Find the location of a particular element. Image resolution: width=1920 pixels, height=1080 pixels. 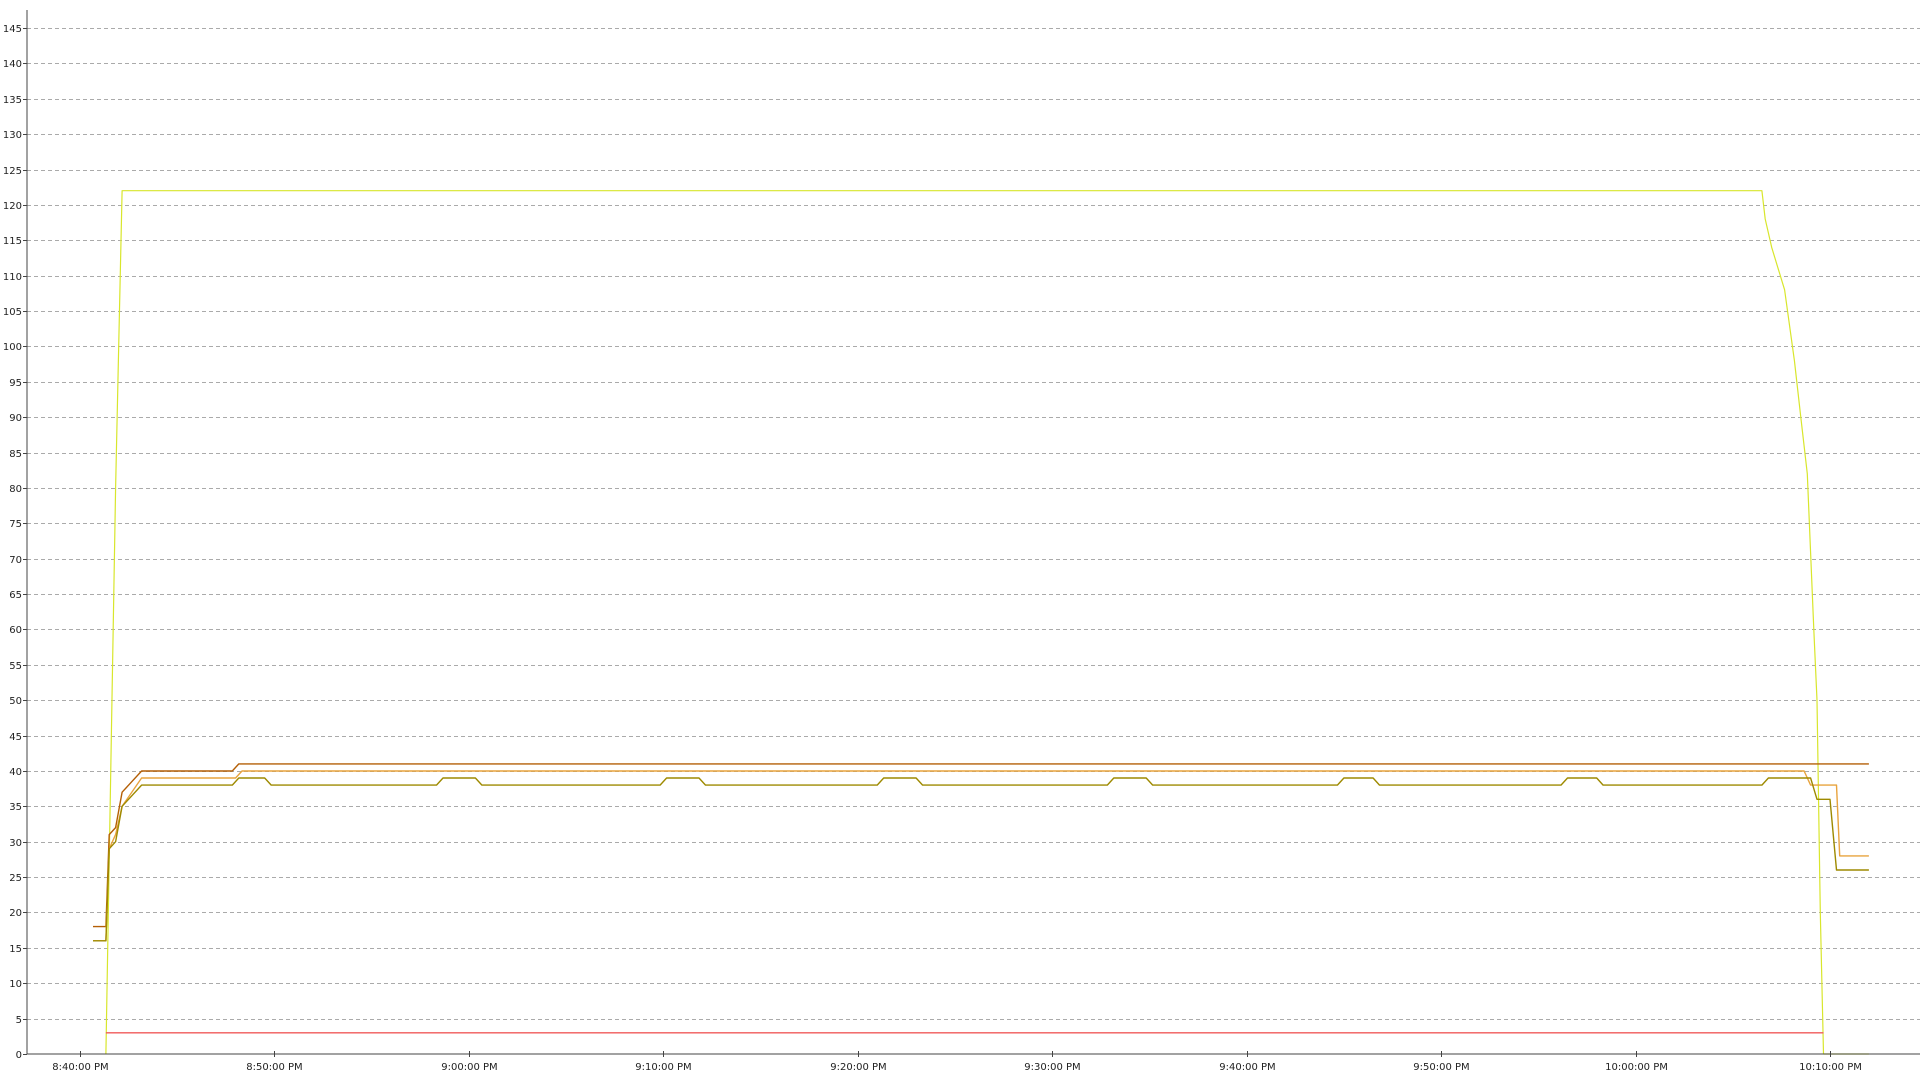

y-tick-label: 20 is located at coordinates (15, 913).